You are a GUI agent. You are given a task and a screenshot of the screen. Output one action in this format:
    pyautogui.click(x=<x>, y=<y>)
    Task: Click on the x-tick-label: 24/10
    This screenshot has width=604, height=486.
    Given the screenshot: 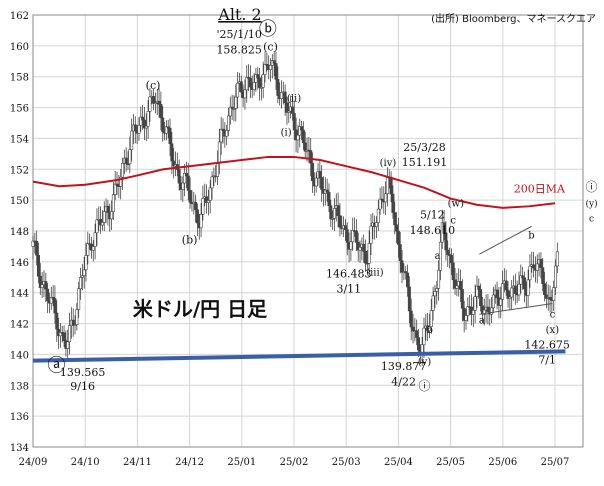 What is the action you would take?
    pyautogui.click(x=85, y=462)
    